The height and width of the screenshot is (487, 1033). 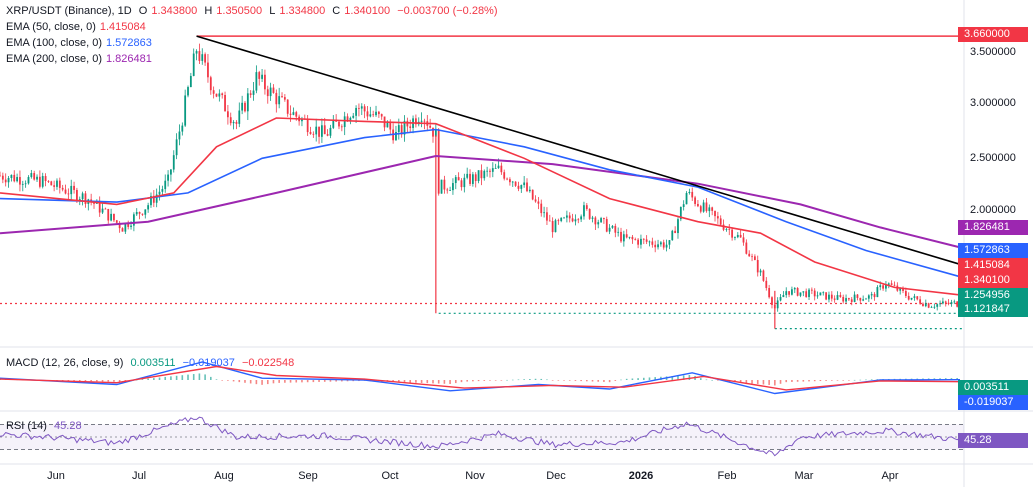 What do you see at coordinates (68, 426) in the screenshot?
I see `rsi-value: 45.28` at bounding box center [68, 426].